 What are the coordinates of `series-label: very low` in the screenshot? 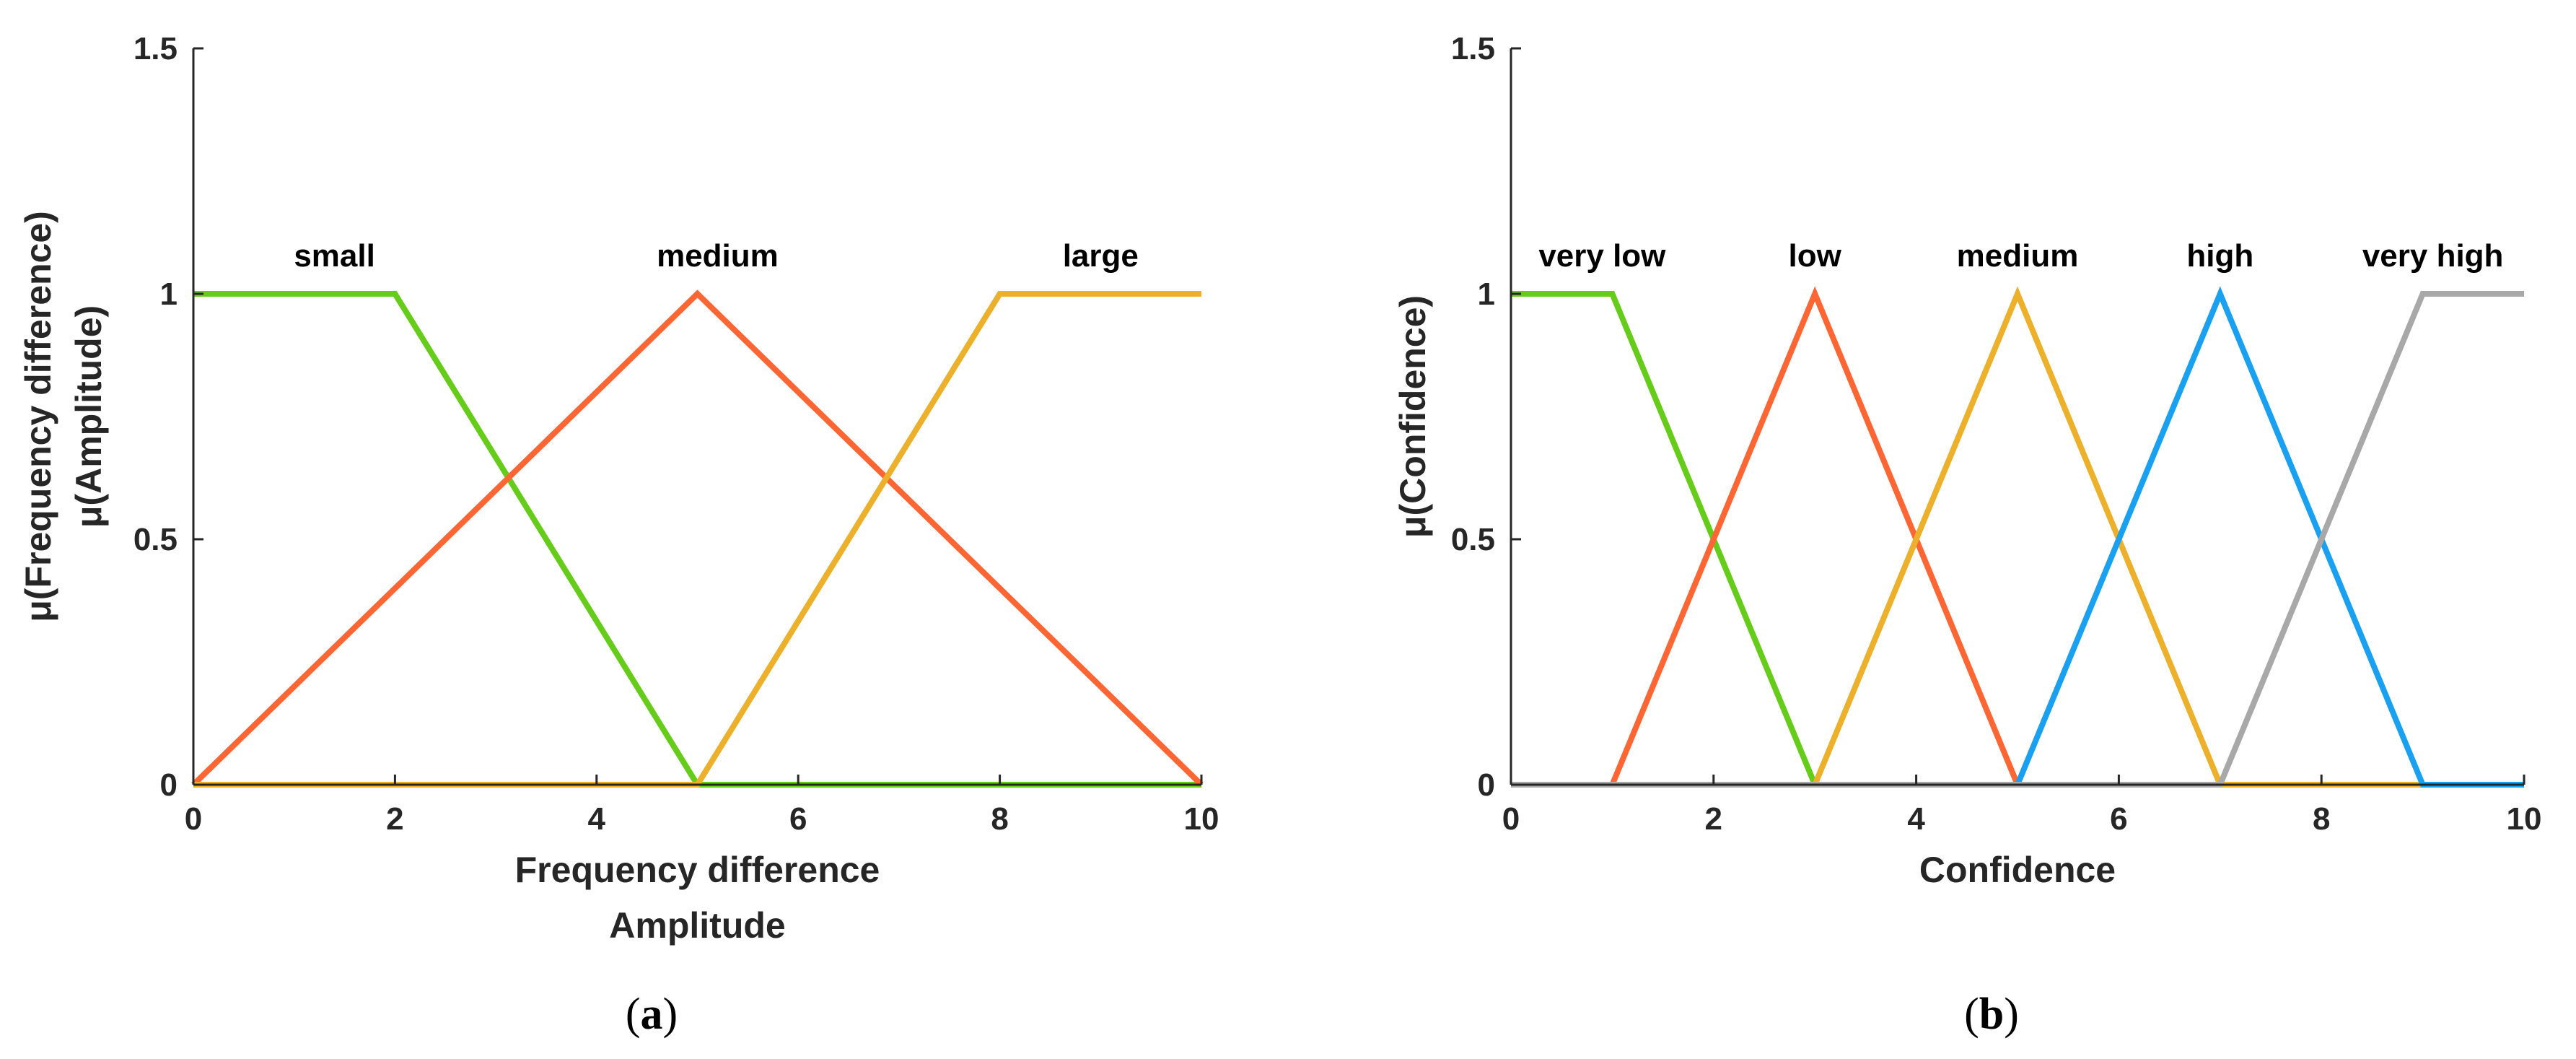 It's located at (1602, 256).